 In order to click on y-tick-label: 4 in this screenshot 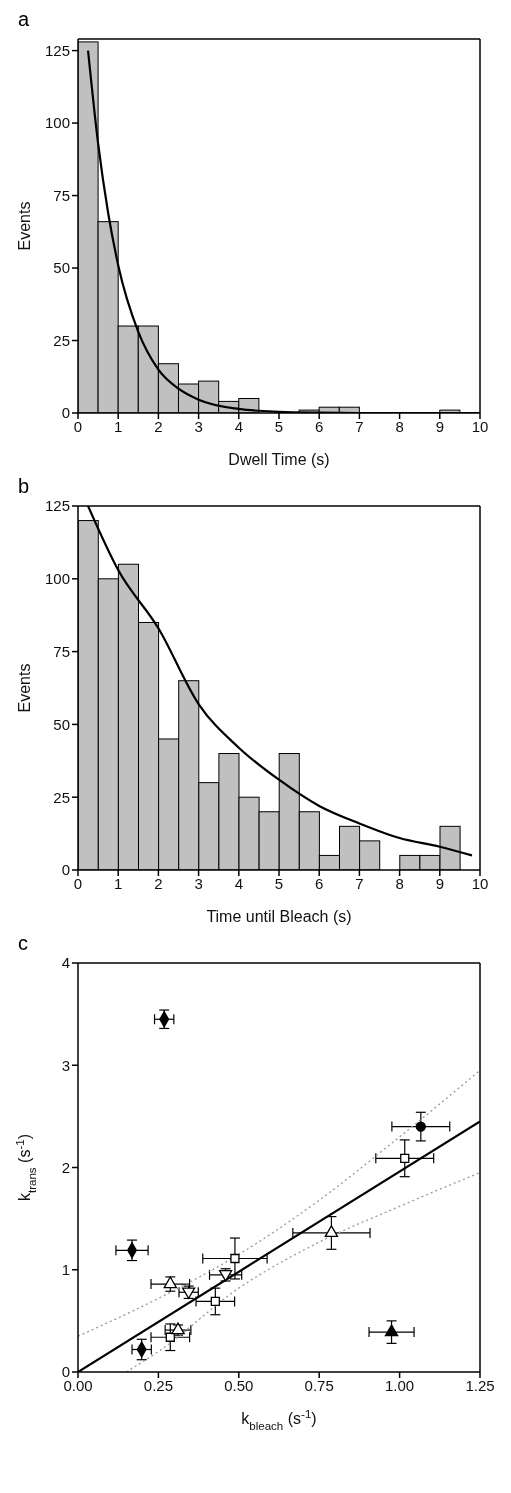, I will do `click(65, 963)`.